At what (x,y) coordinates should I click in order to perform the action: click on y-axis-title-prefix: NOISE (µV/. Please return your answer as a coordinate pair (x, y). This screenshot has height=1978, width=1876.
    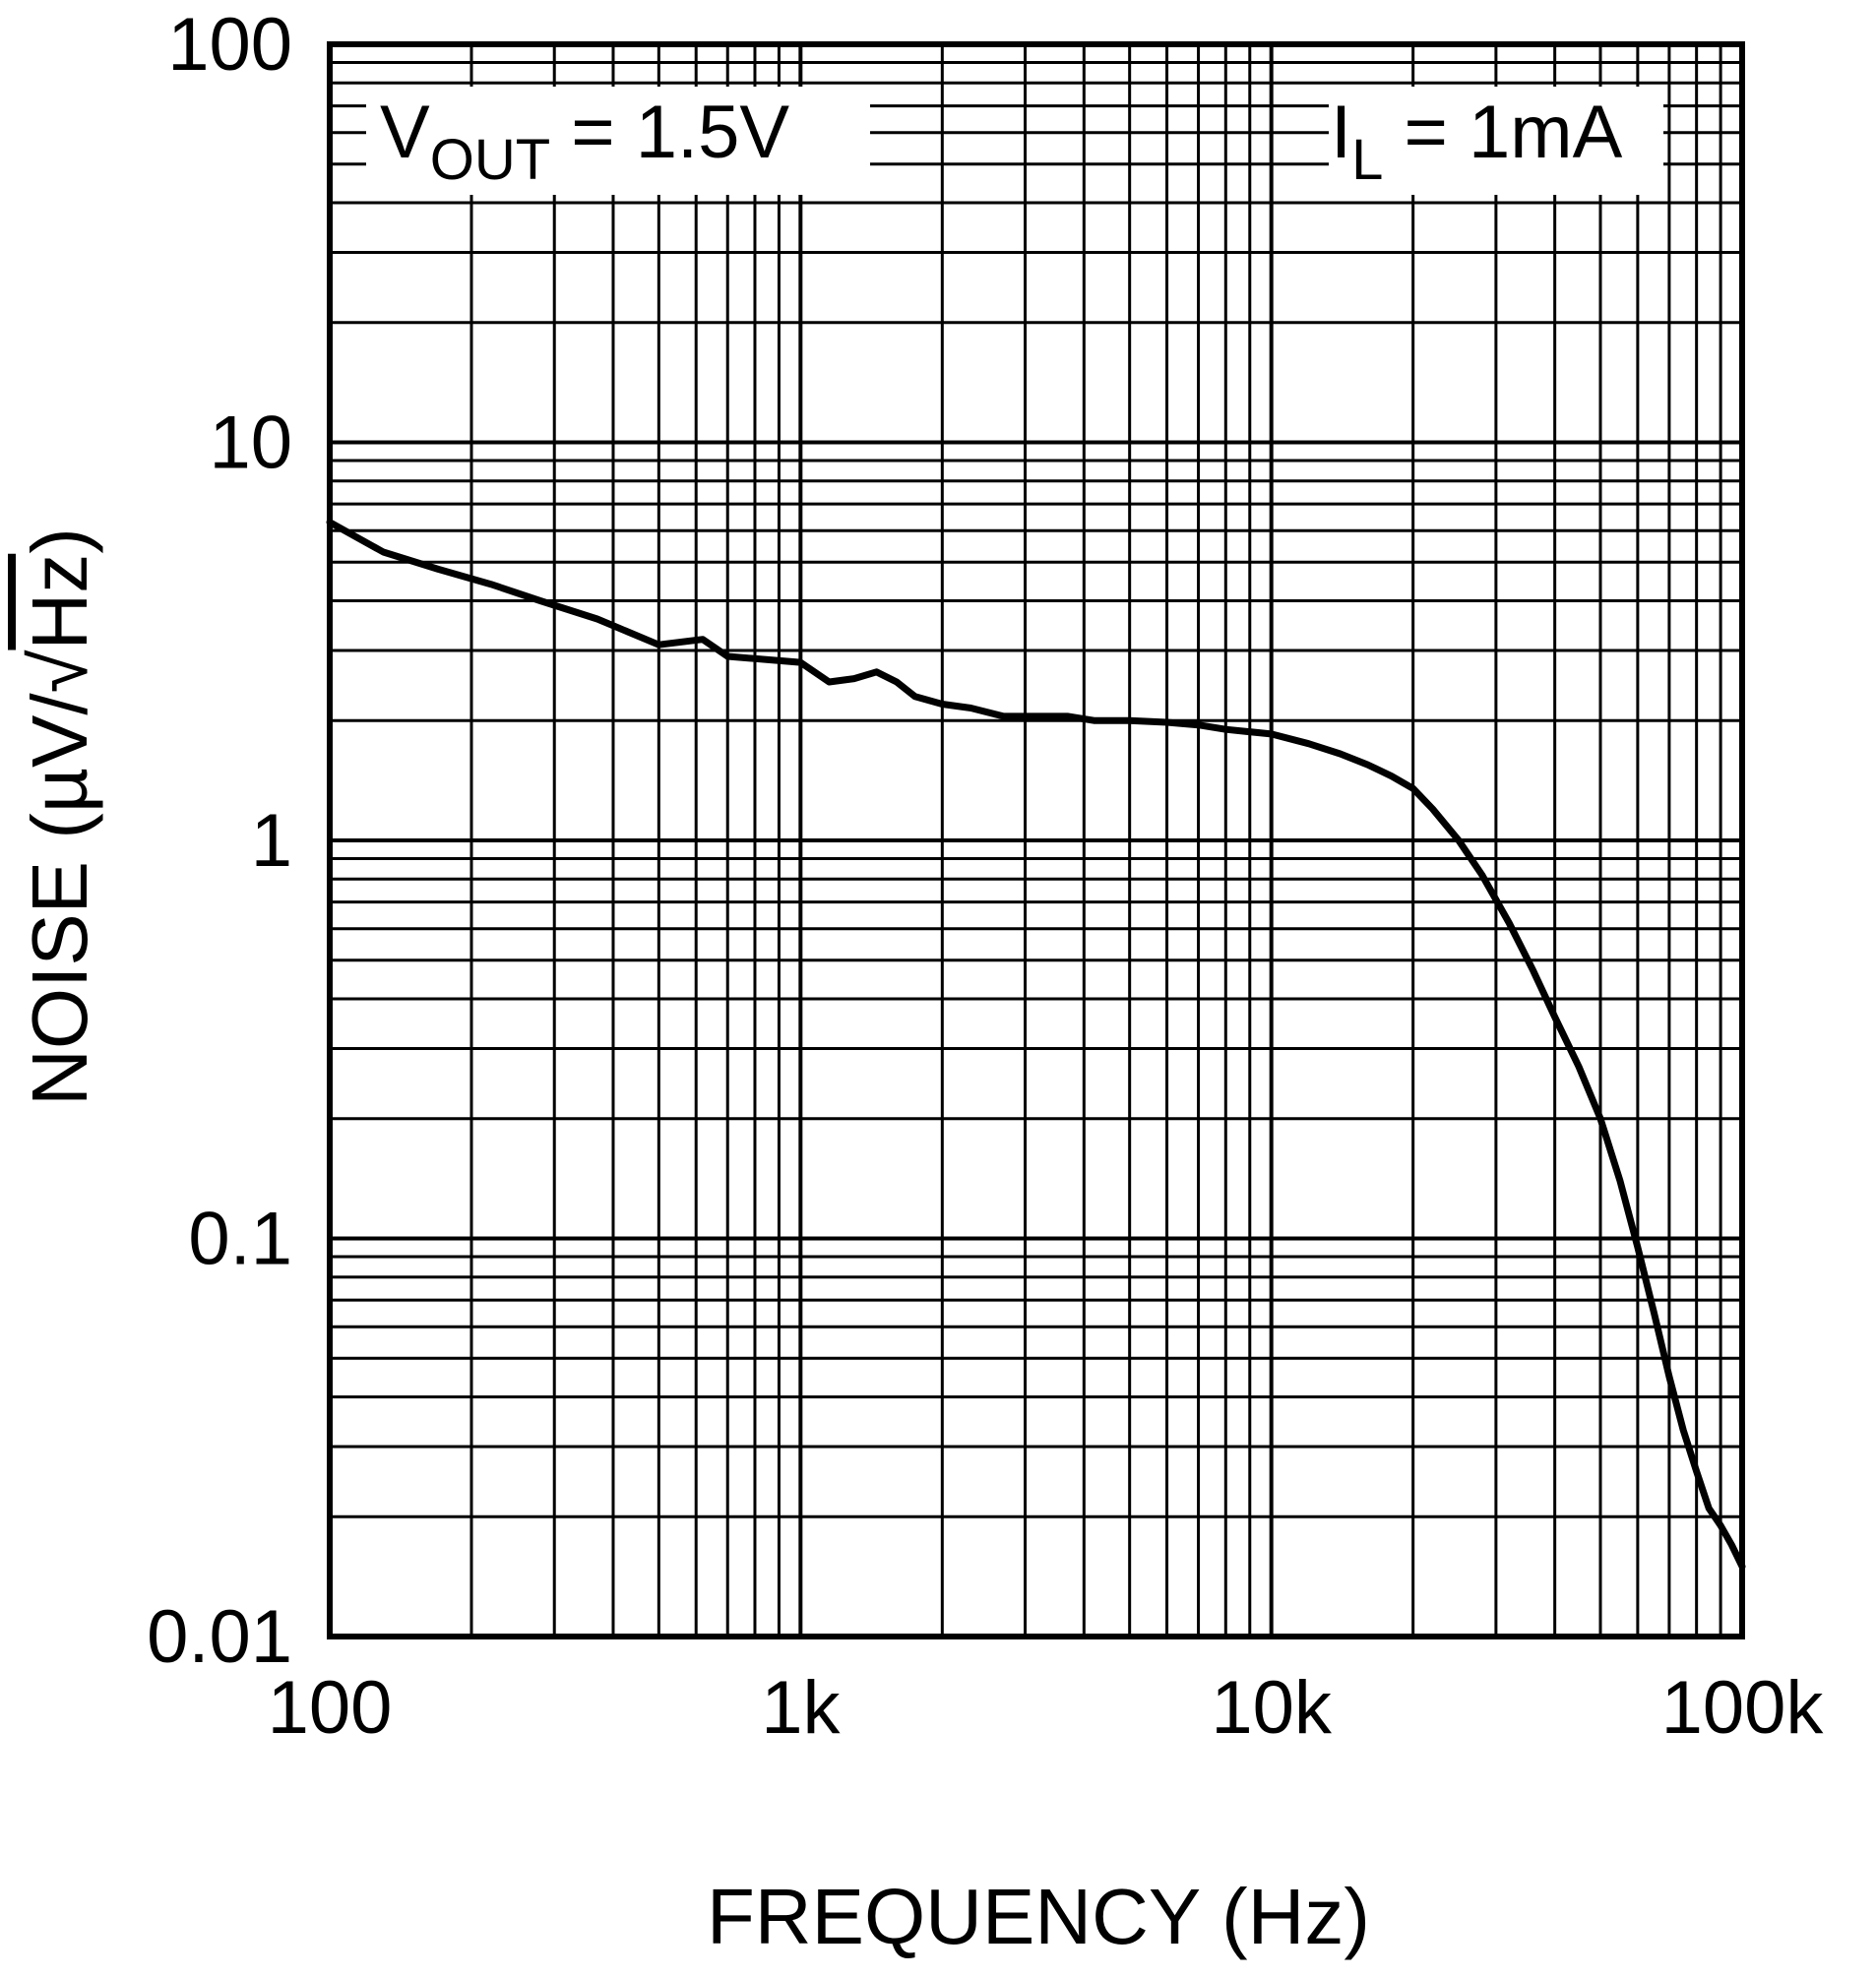
    Looking at the image, I should click on (59, 900).